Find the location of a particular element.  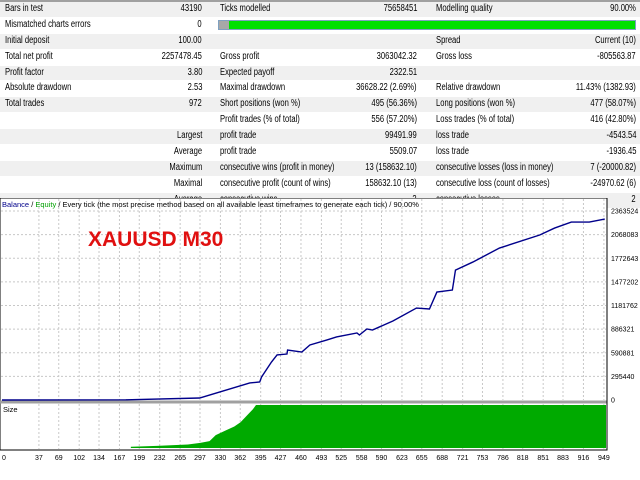

x-tick-label: 427 is located at coordinates (281, 458).